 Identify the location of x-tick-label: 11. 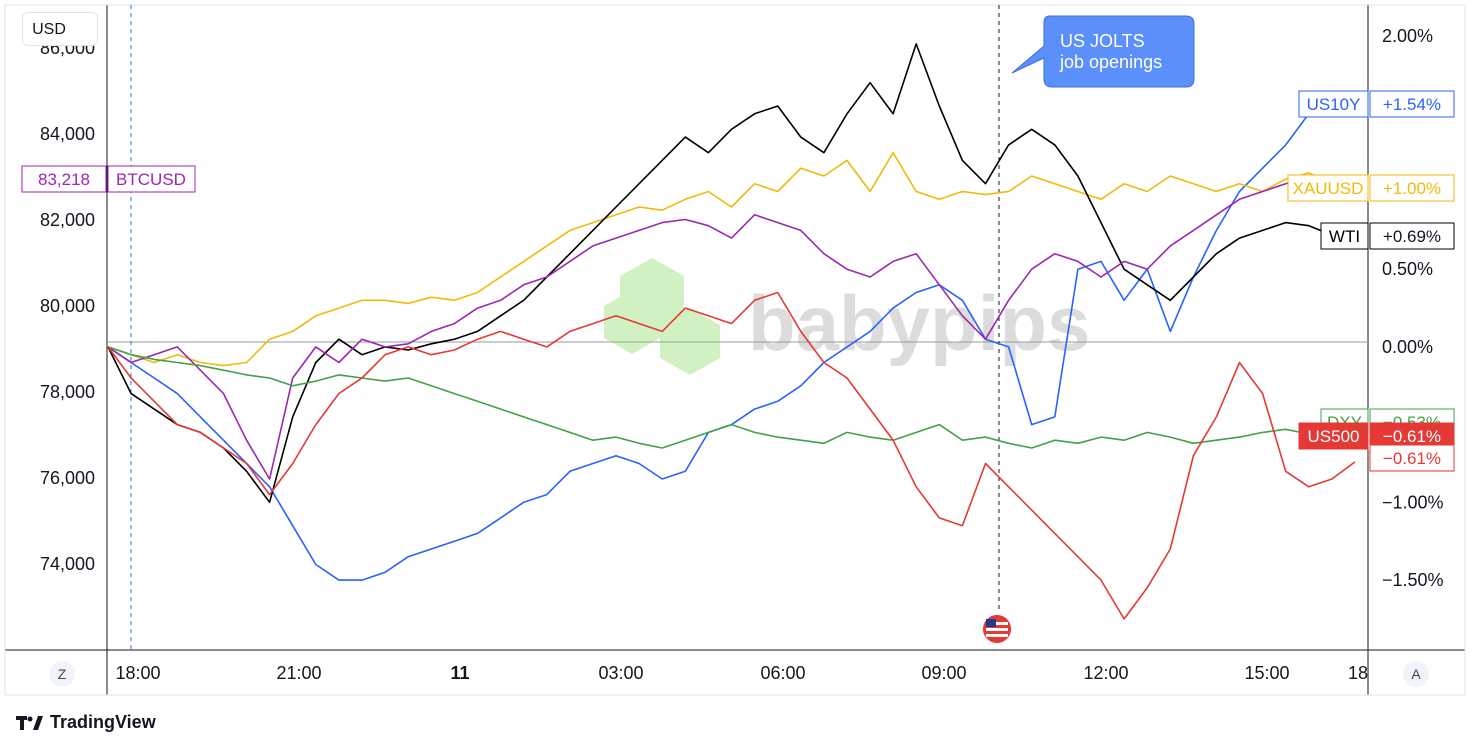
(459, 673).